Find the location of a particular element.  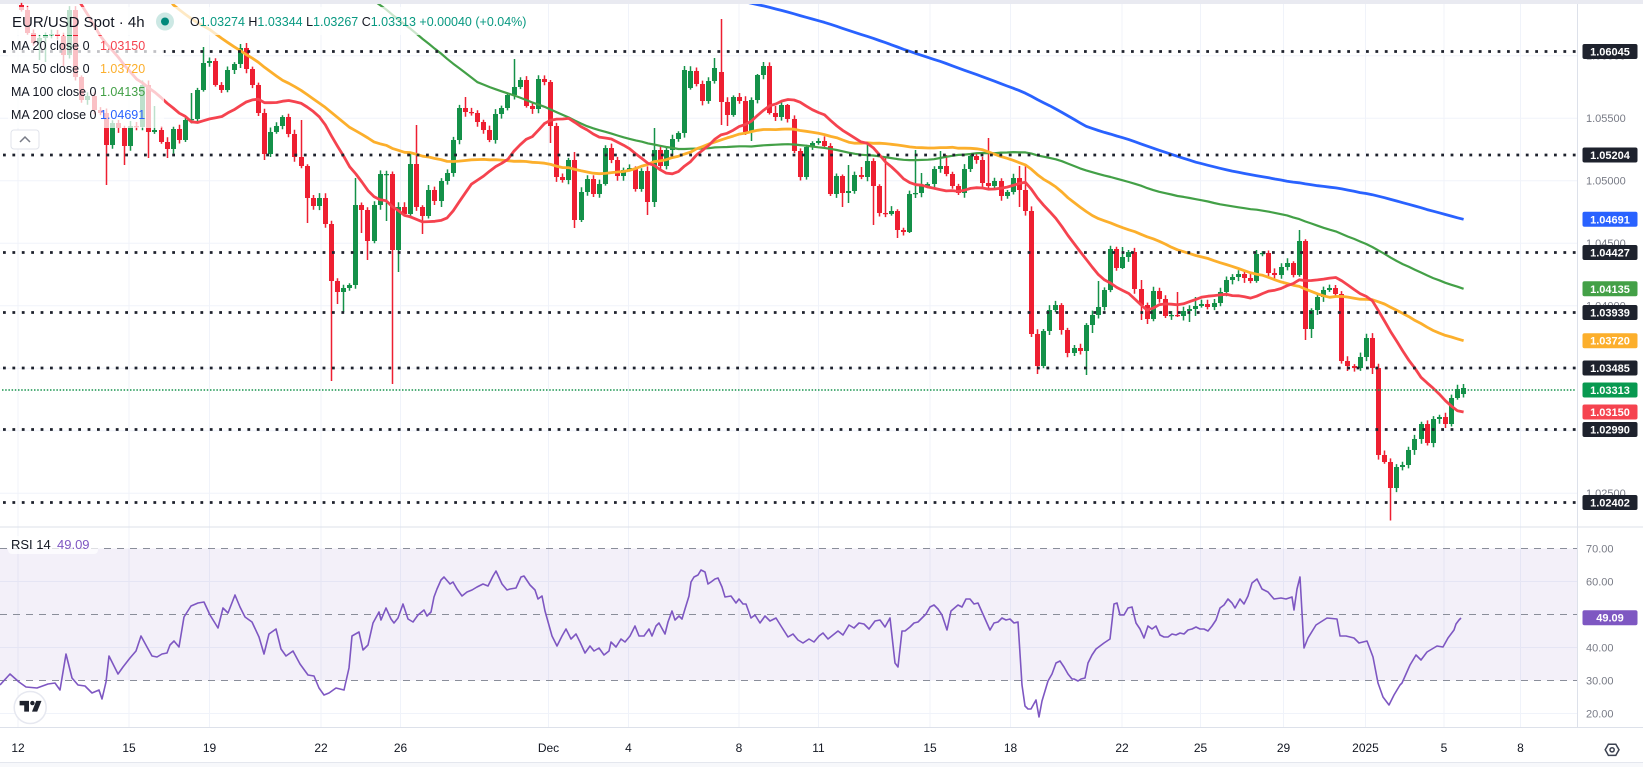

svg-text: Dec is located at coordinates (548, 748).